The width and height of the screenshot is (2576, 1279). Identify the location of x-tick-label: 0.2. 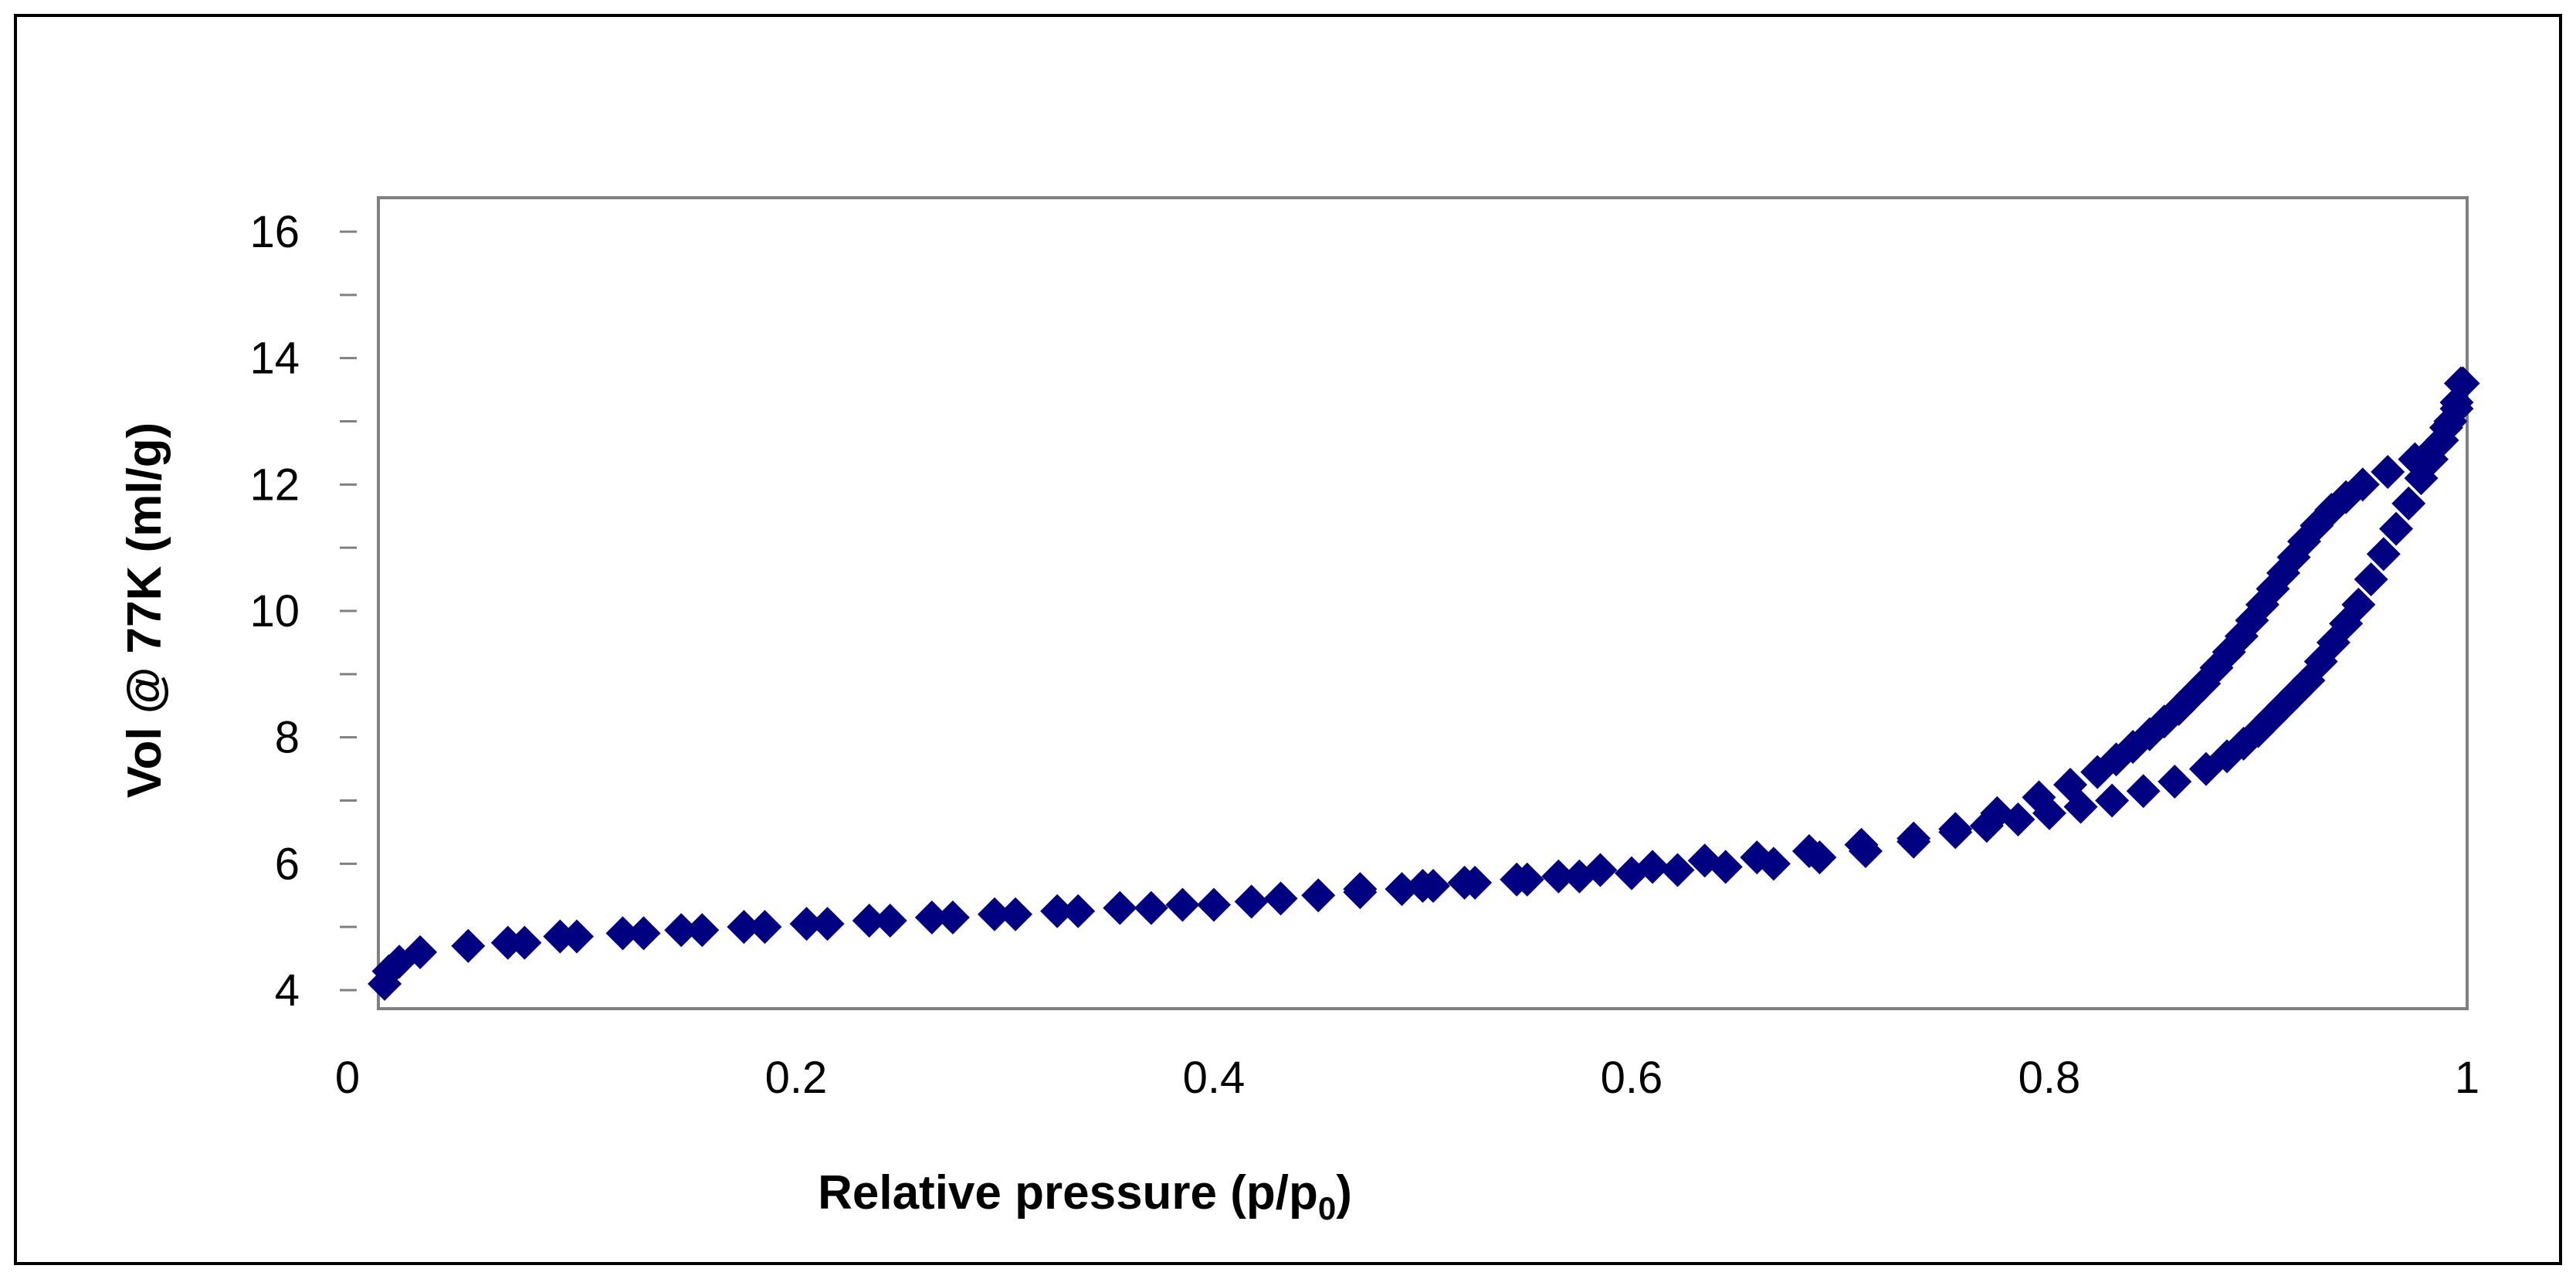
(796, 1078).